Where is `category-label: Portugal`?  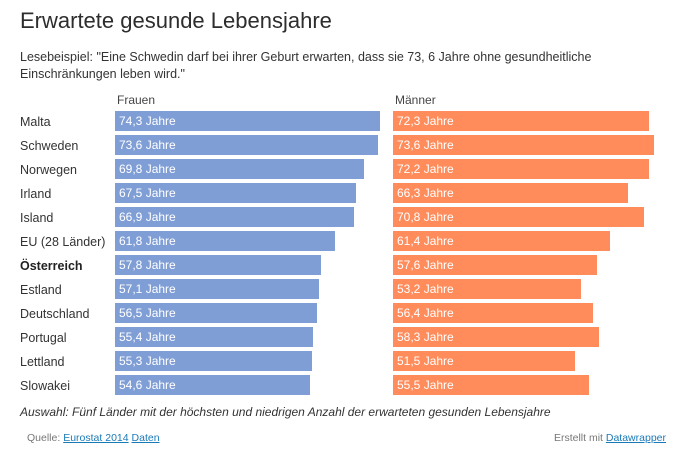
category-label: Portugal is located at coordinates (43, 338).